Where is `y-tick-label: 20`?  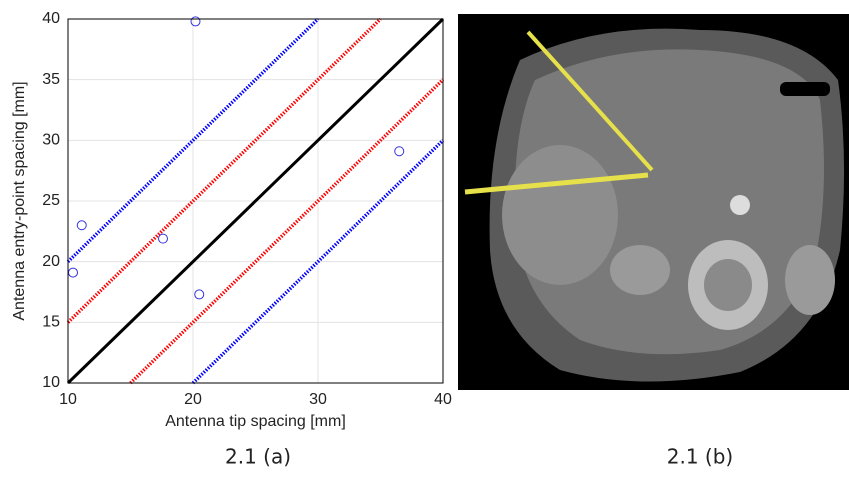 y-tick-label: 20 is located at coordinates (51, 261).